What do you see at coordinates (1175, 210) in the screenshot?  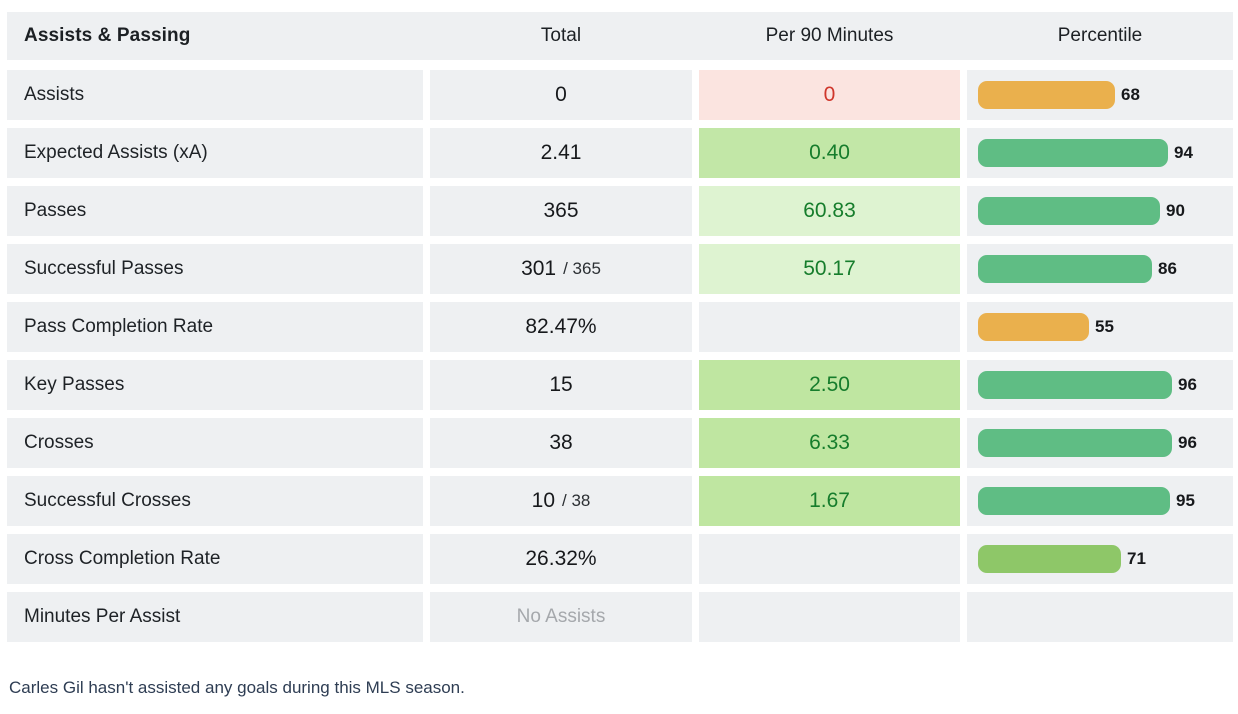 I see `percentile-value: 90` at bounding box center [1175, 210].